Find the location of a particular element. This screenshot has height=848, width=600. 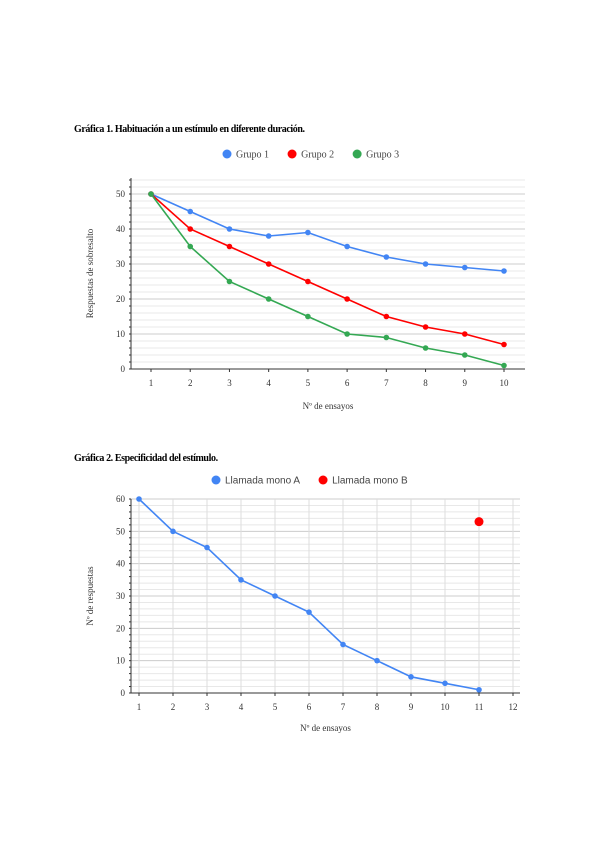

y-axis-label: Respuestas de sobresalto is located at coordinates (90, 273).